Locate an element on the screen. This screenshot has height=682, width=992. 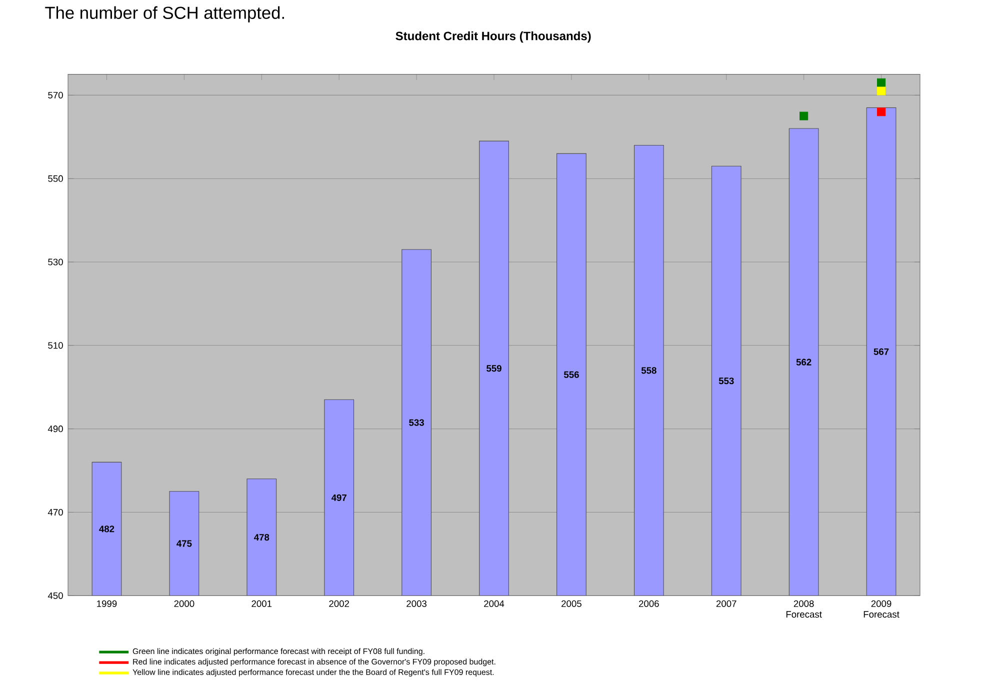
x-tick-label: 2006 is located at coordinates (648, 603).